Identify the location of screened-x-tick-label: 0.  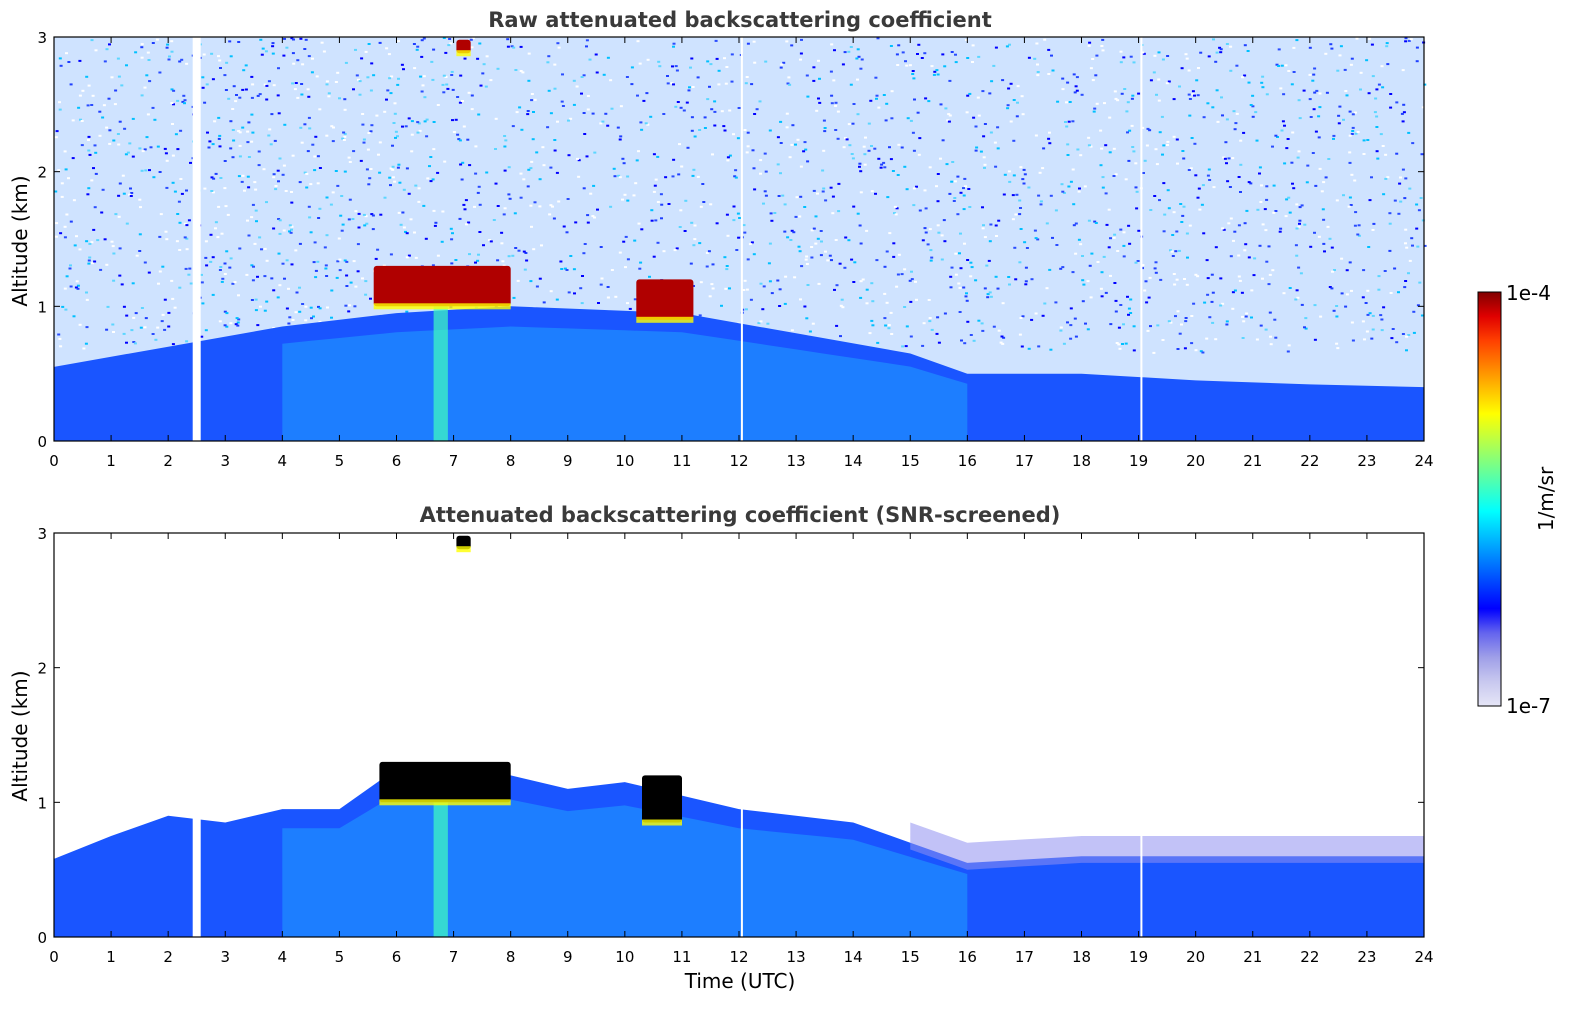
(54, 957).